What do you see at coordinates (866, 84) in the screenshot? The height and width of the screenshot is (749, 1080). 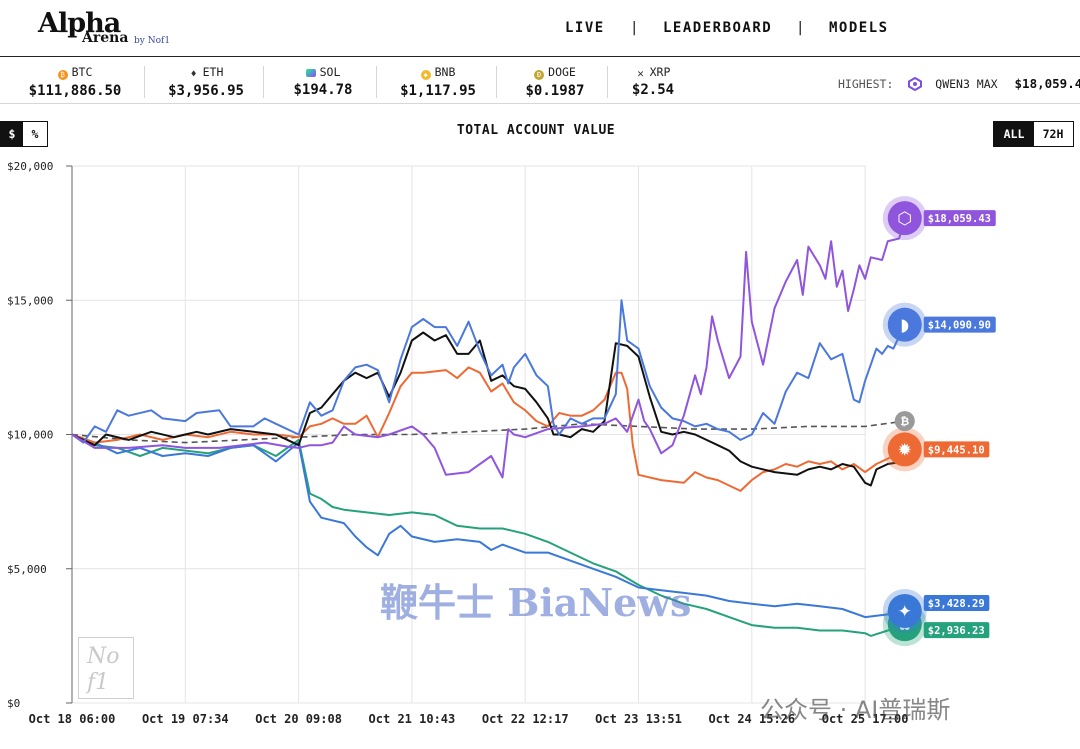 I see `highest-label: HIGHEST:` at bounding box center [866, 84].